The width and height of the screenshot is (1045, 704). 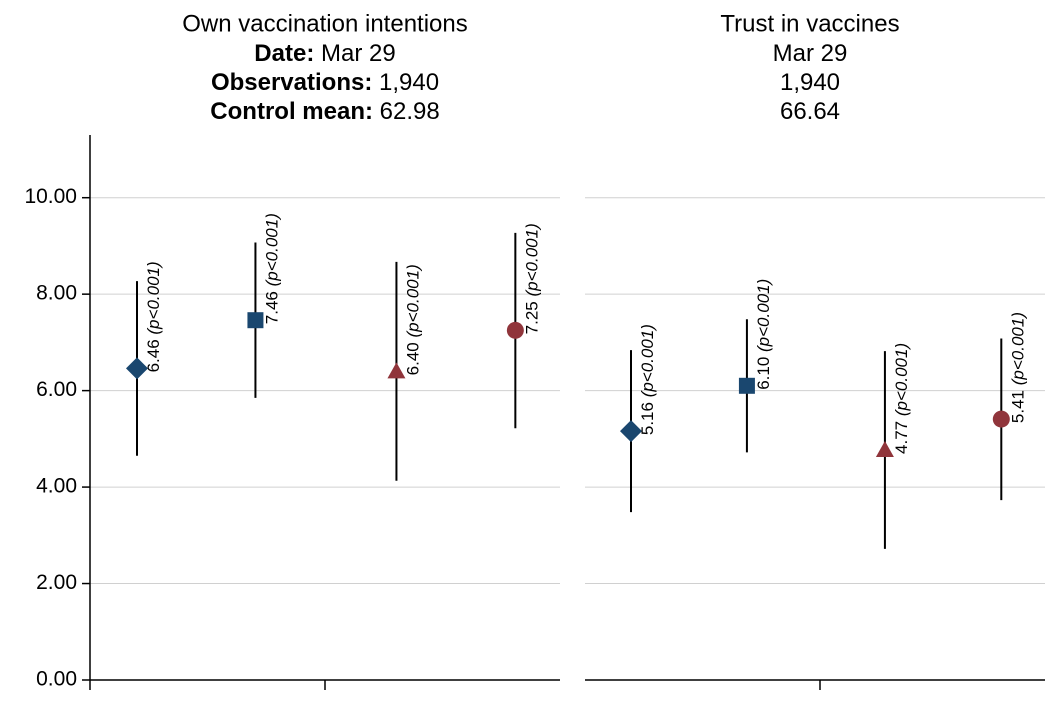 What do you see at coordinates (901, 437) in the screenshot?
I see `value-label: 4.77` at bounding box center [901, 437].